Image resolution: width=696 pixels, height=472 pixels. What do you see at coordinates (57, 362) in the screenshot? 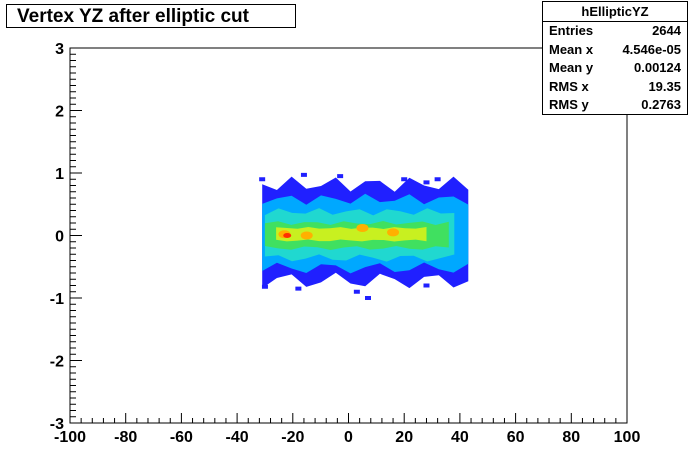
I see `y-tick-label: -2` at bounding box center [57, 362].